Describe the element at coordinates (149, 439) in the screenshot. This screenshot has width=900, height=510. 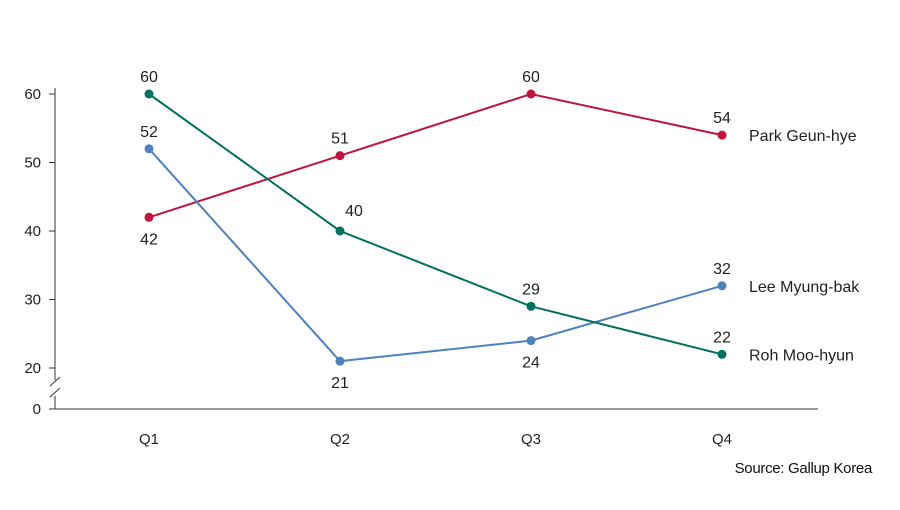
I see `x-tick-label: Q1` at that location.